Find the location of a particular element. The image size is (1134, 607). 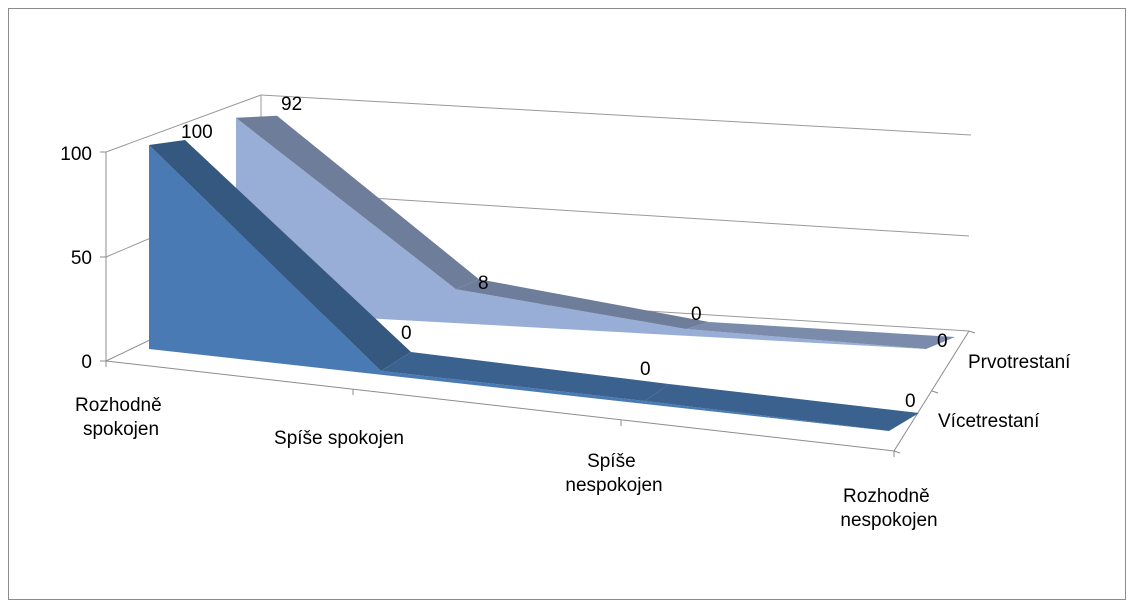

data-label-vicetrestani-3: 0 is located at coordinates (910, 401).